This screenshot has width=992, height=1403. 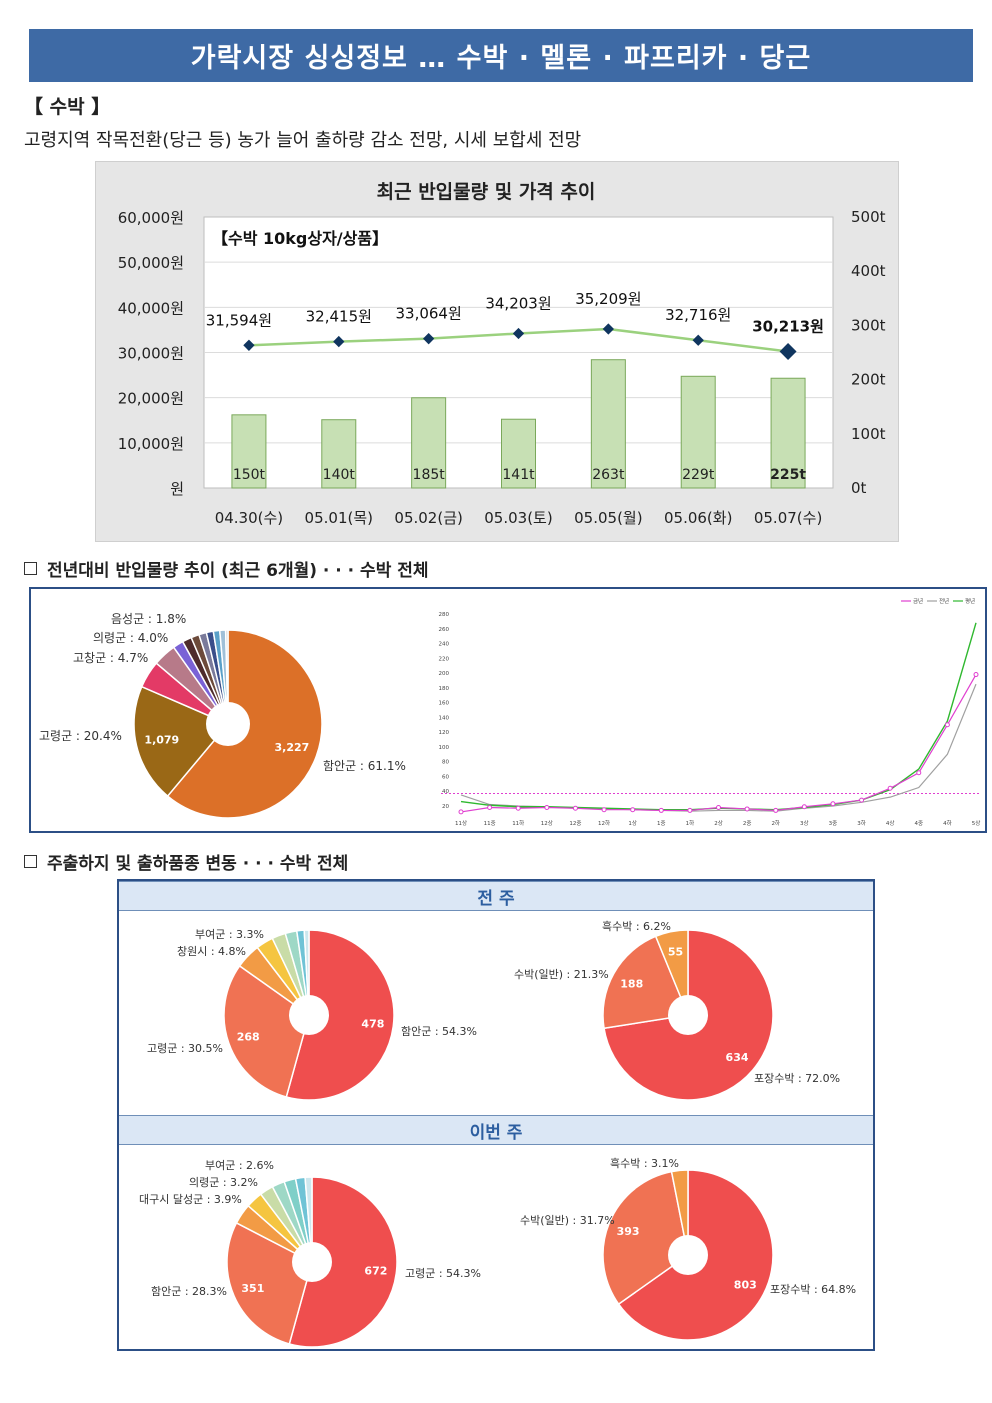 What do you see at coordinates (151, 354) in the screenshot?
I see `y-left-tick: 30,000원` at bounding box center [151, 354].